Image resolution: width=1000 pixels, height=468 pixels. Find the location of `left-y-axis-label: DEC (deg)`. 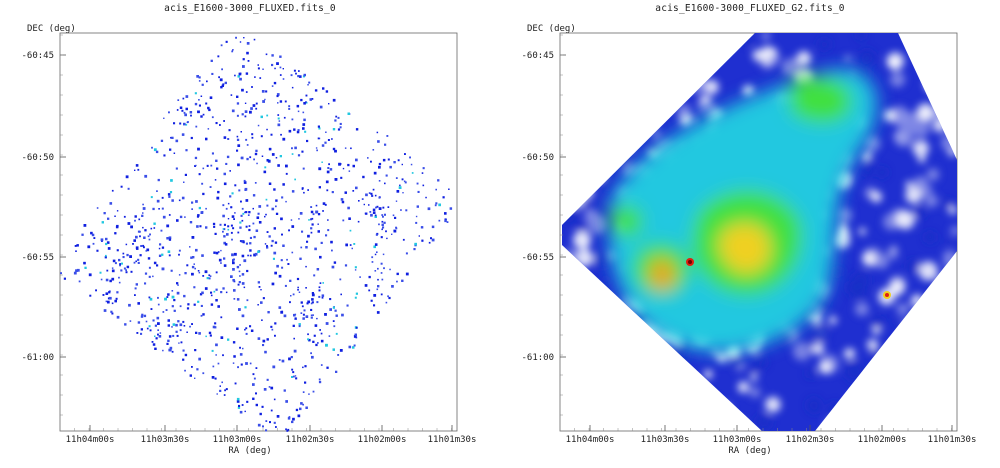

left-y-axis-label: DEC (deg) is located at coordinates (51, 29).